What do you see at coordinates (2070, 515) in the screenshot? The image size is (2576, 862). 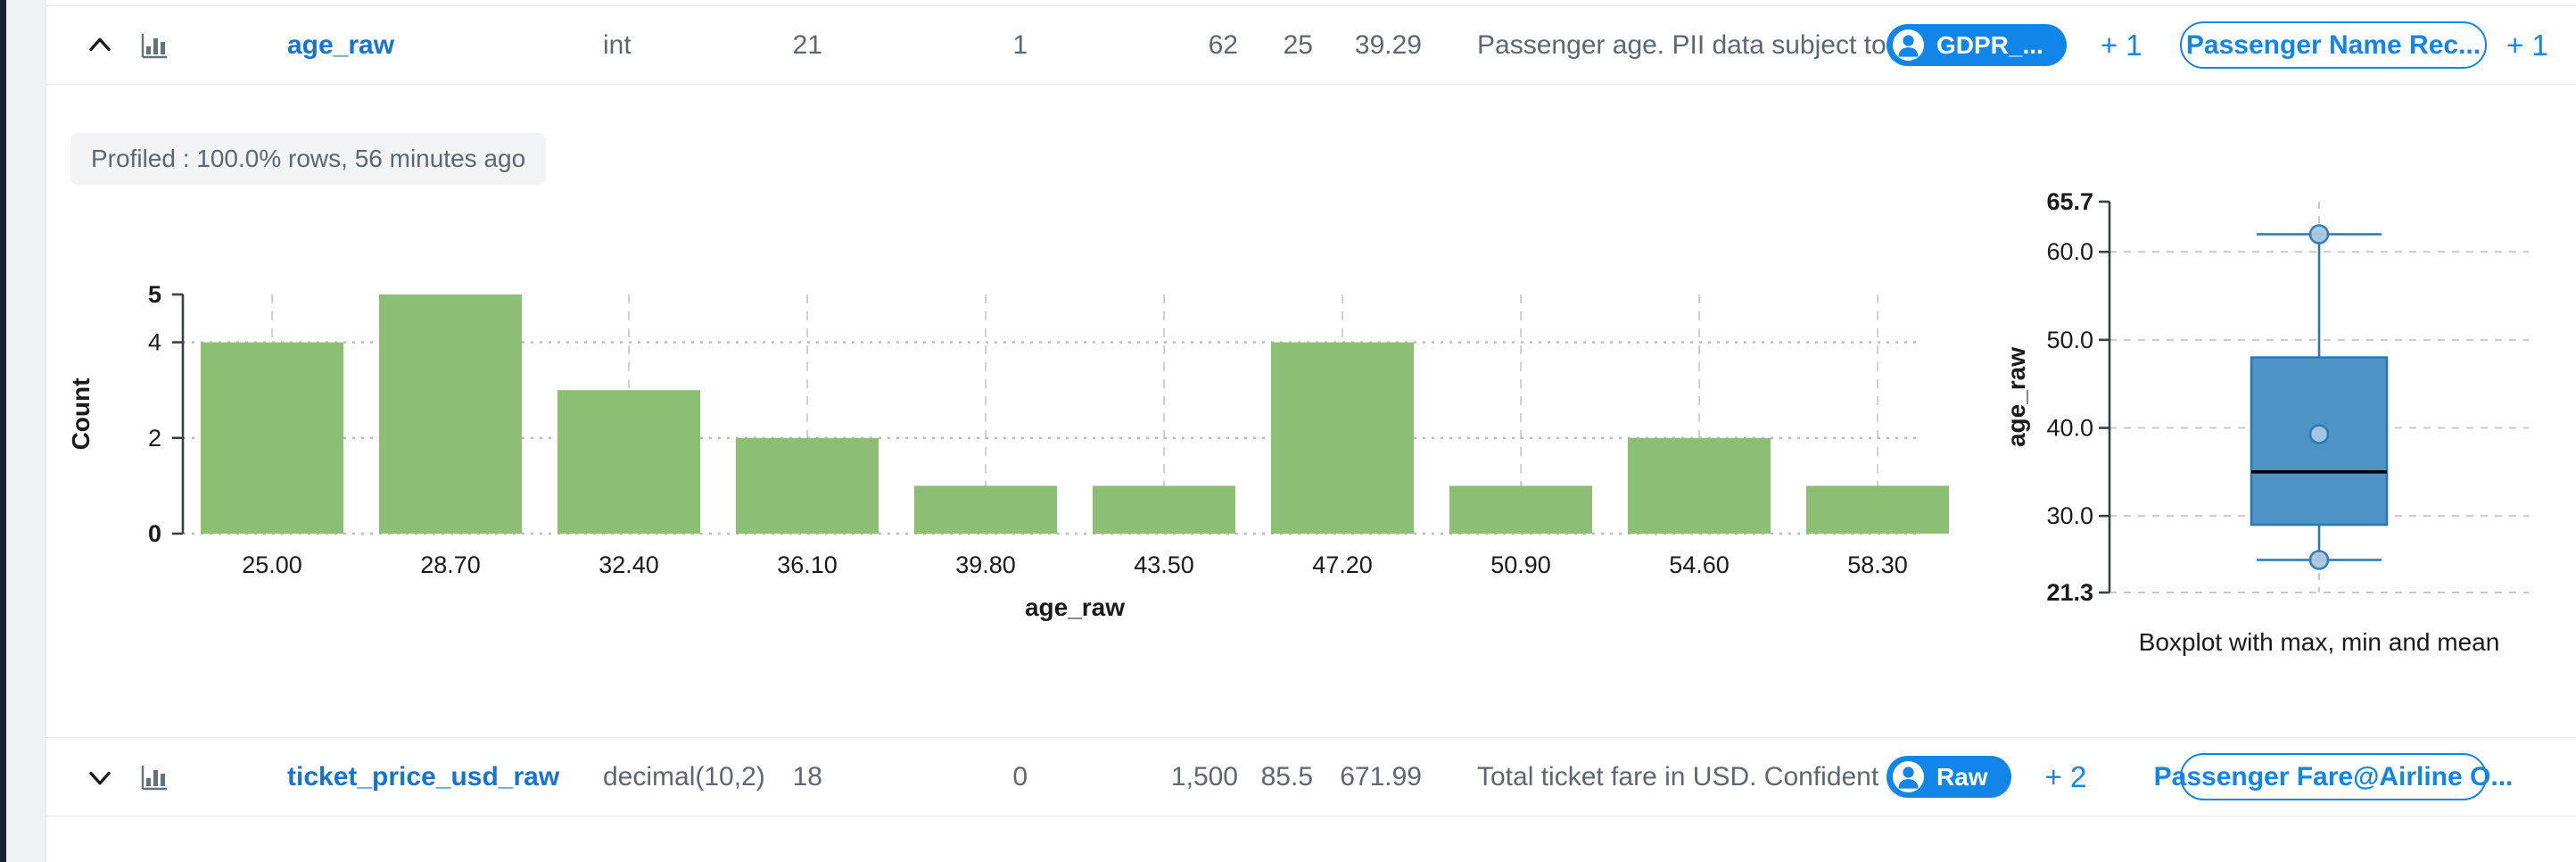 I see `y-tick-label: 30.0` at bounding box center [2070, 515].